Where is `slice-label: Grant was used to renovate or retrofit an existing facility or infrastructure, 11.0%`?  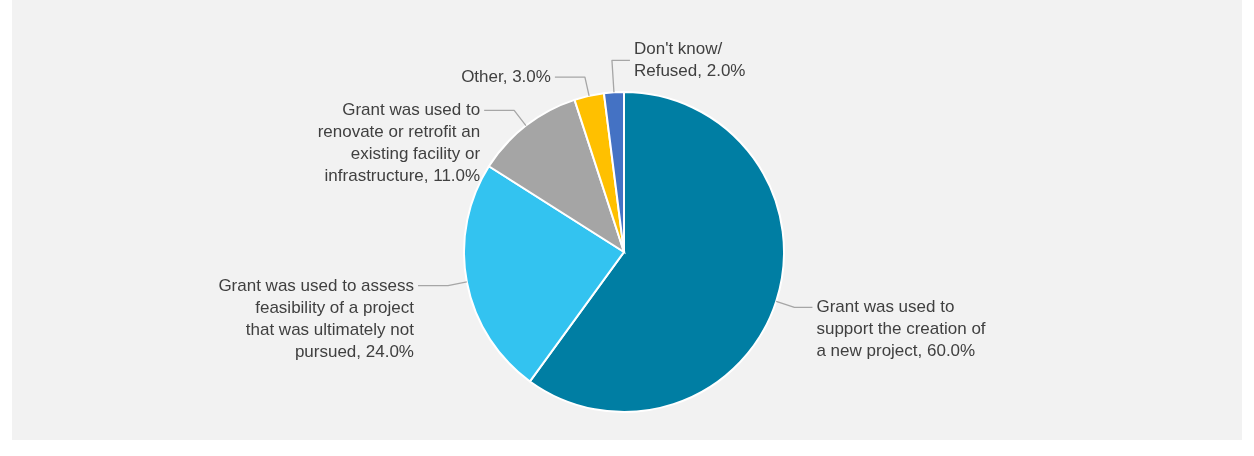 slice-label: Grant was used to renovate or retrofit an existing facility or infrastructure, 11.0% is located at coordinates (399, 143).